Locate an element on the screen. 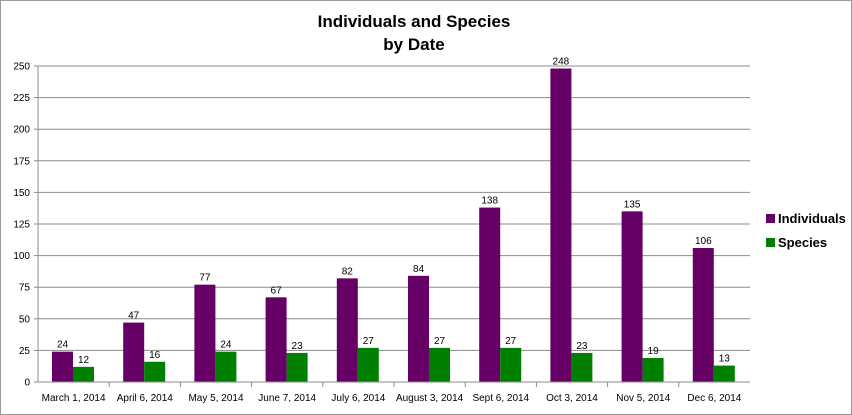 The image size is (852, 415). y-tick-label: 175 is located at coordinates (21, 161).